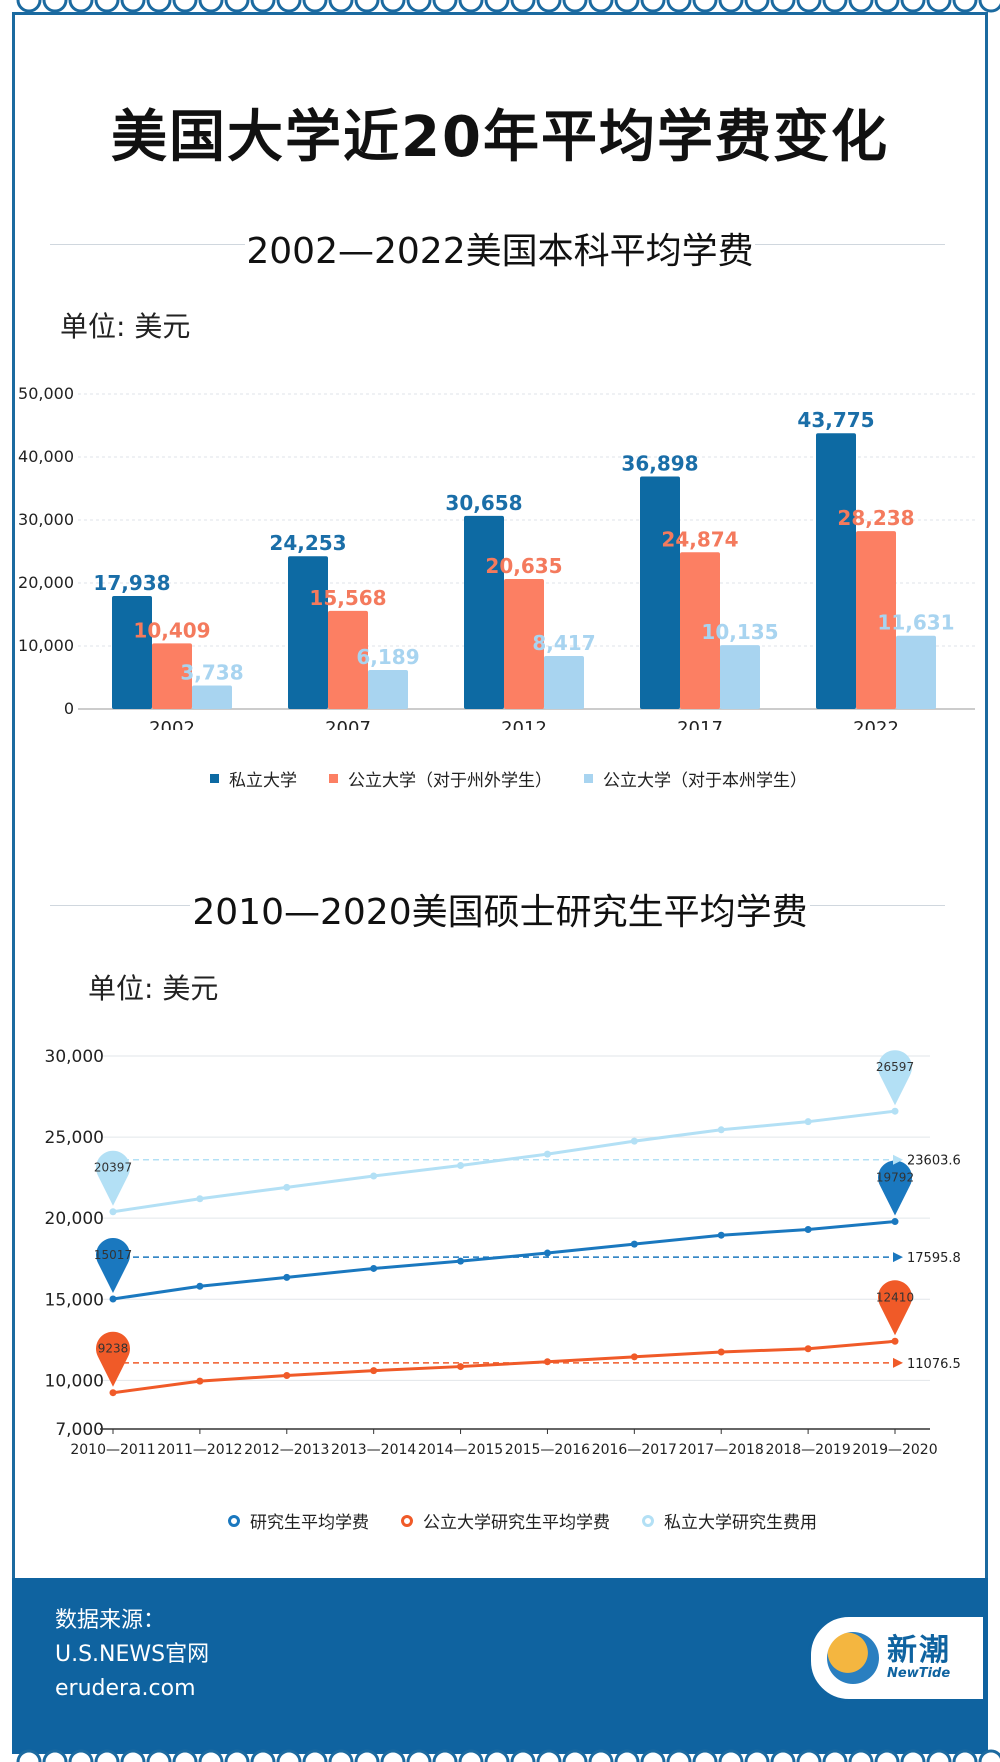 This screenshot has width=1000, height=1762. I want to click on line-ytick-label: 20,000, so click(74, 1219).